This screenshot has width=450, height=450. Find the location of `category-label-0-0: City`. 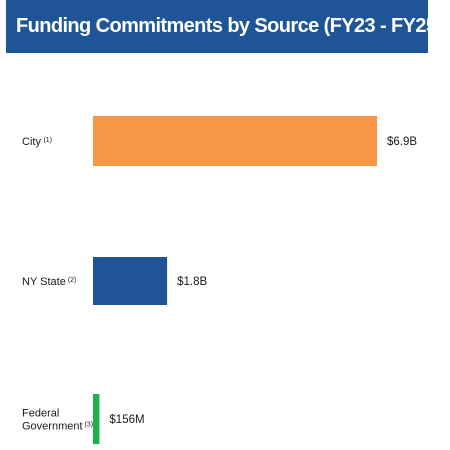

category-label-0-0: City is located at coordinates (31, 142).